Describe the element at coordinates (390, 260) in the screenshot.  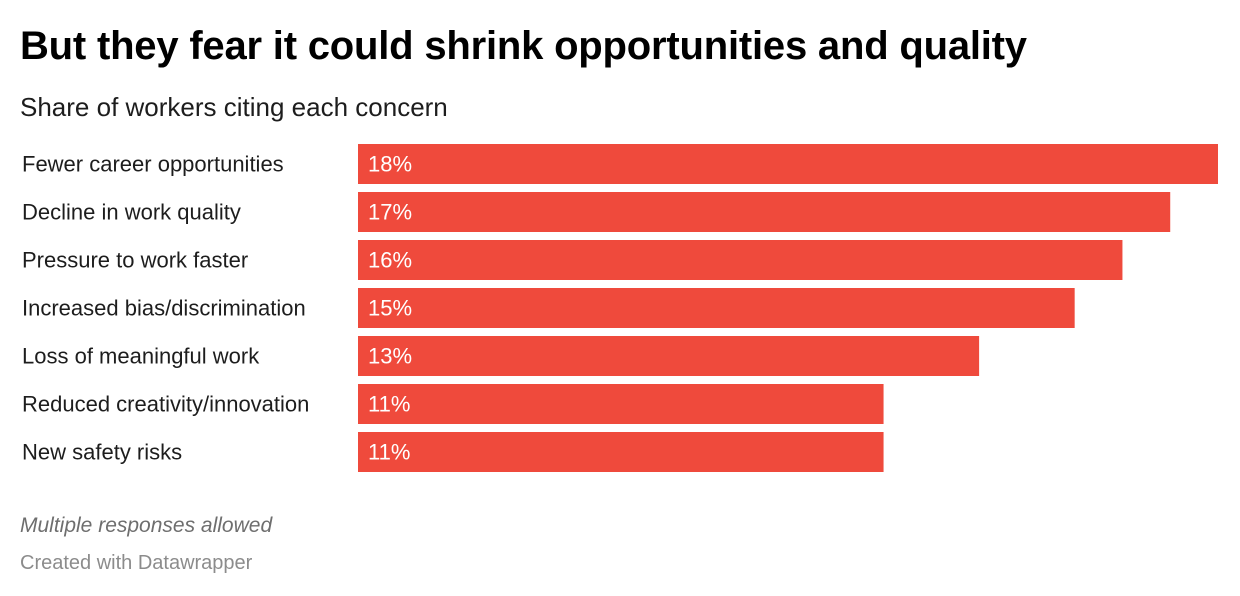
I see `bar-value-label: 16%` at that location.